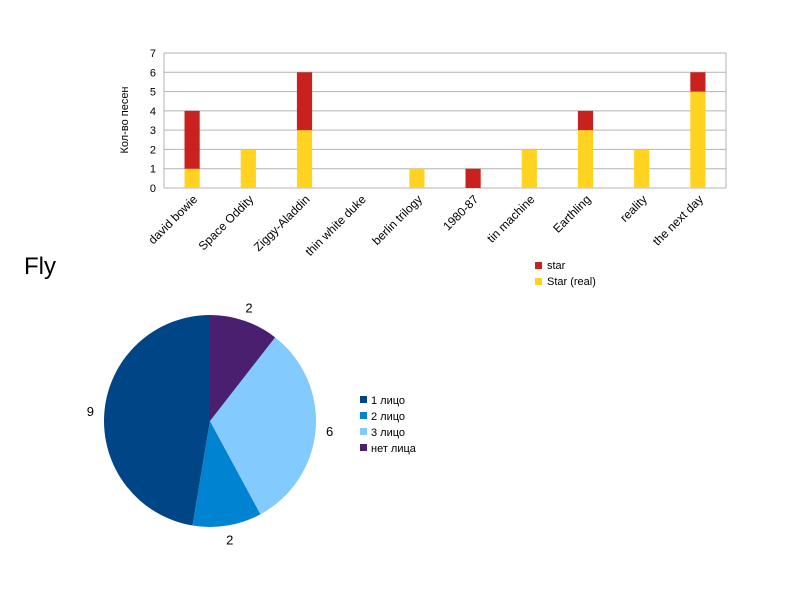 The width and height of the screenshot is (800, 600). I want to click on pie-slices, so click(209, 421).